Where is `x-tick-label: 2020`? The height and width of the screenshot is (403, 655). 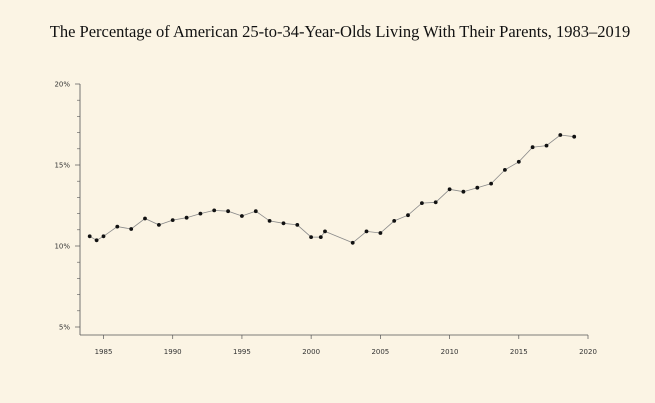
x-tick-label: 2020 is located at coordinates (588, 352).